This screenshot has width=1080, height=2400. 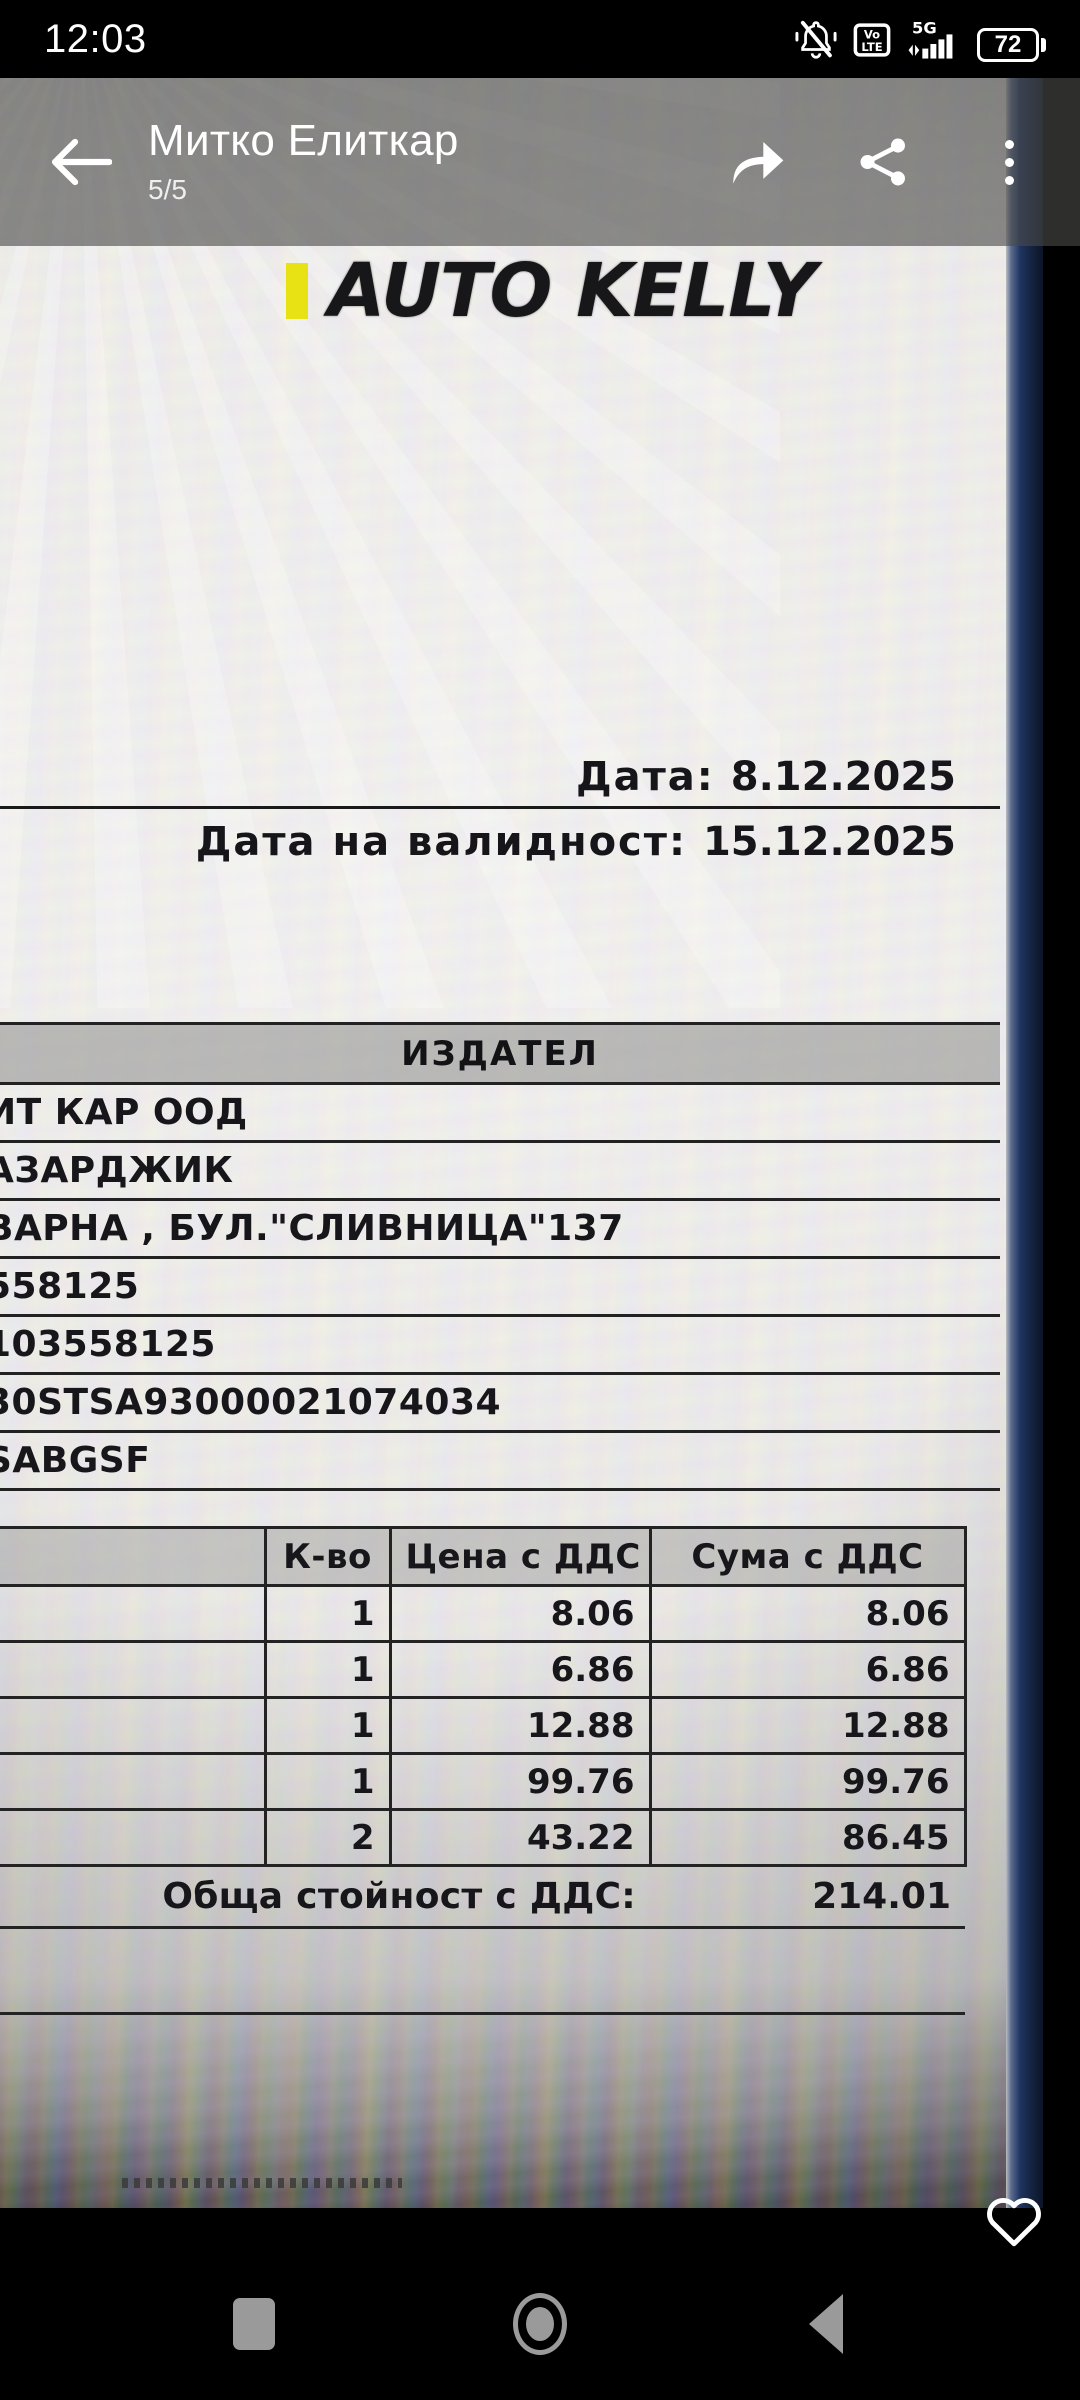 I want to click on more-vertical-icon, so click(x=1009, y=162).